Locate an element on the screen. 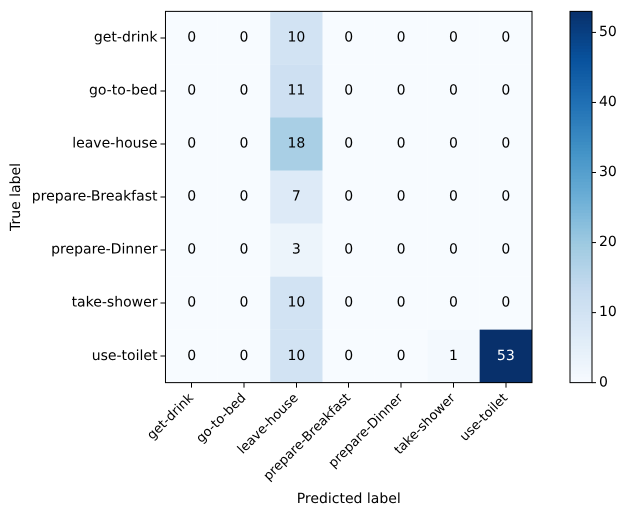 This screenshot has height=516, width=624. x-axis-title: Predicted label is located at coordinates (348, 499).